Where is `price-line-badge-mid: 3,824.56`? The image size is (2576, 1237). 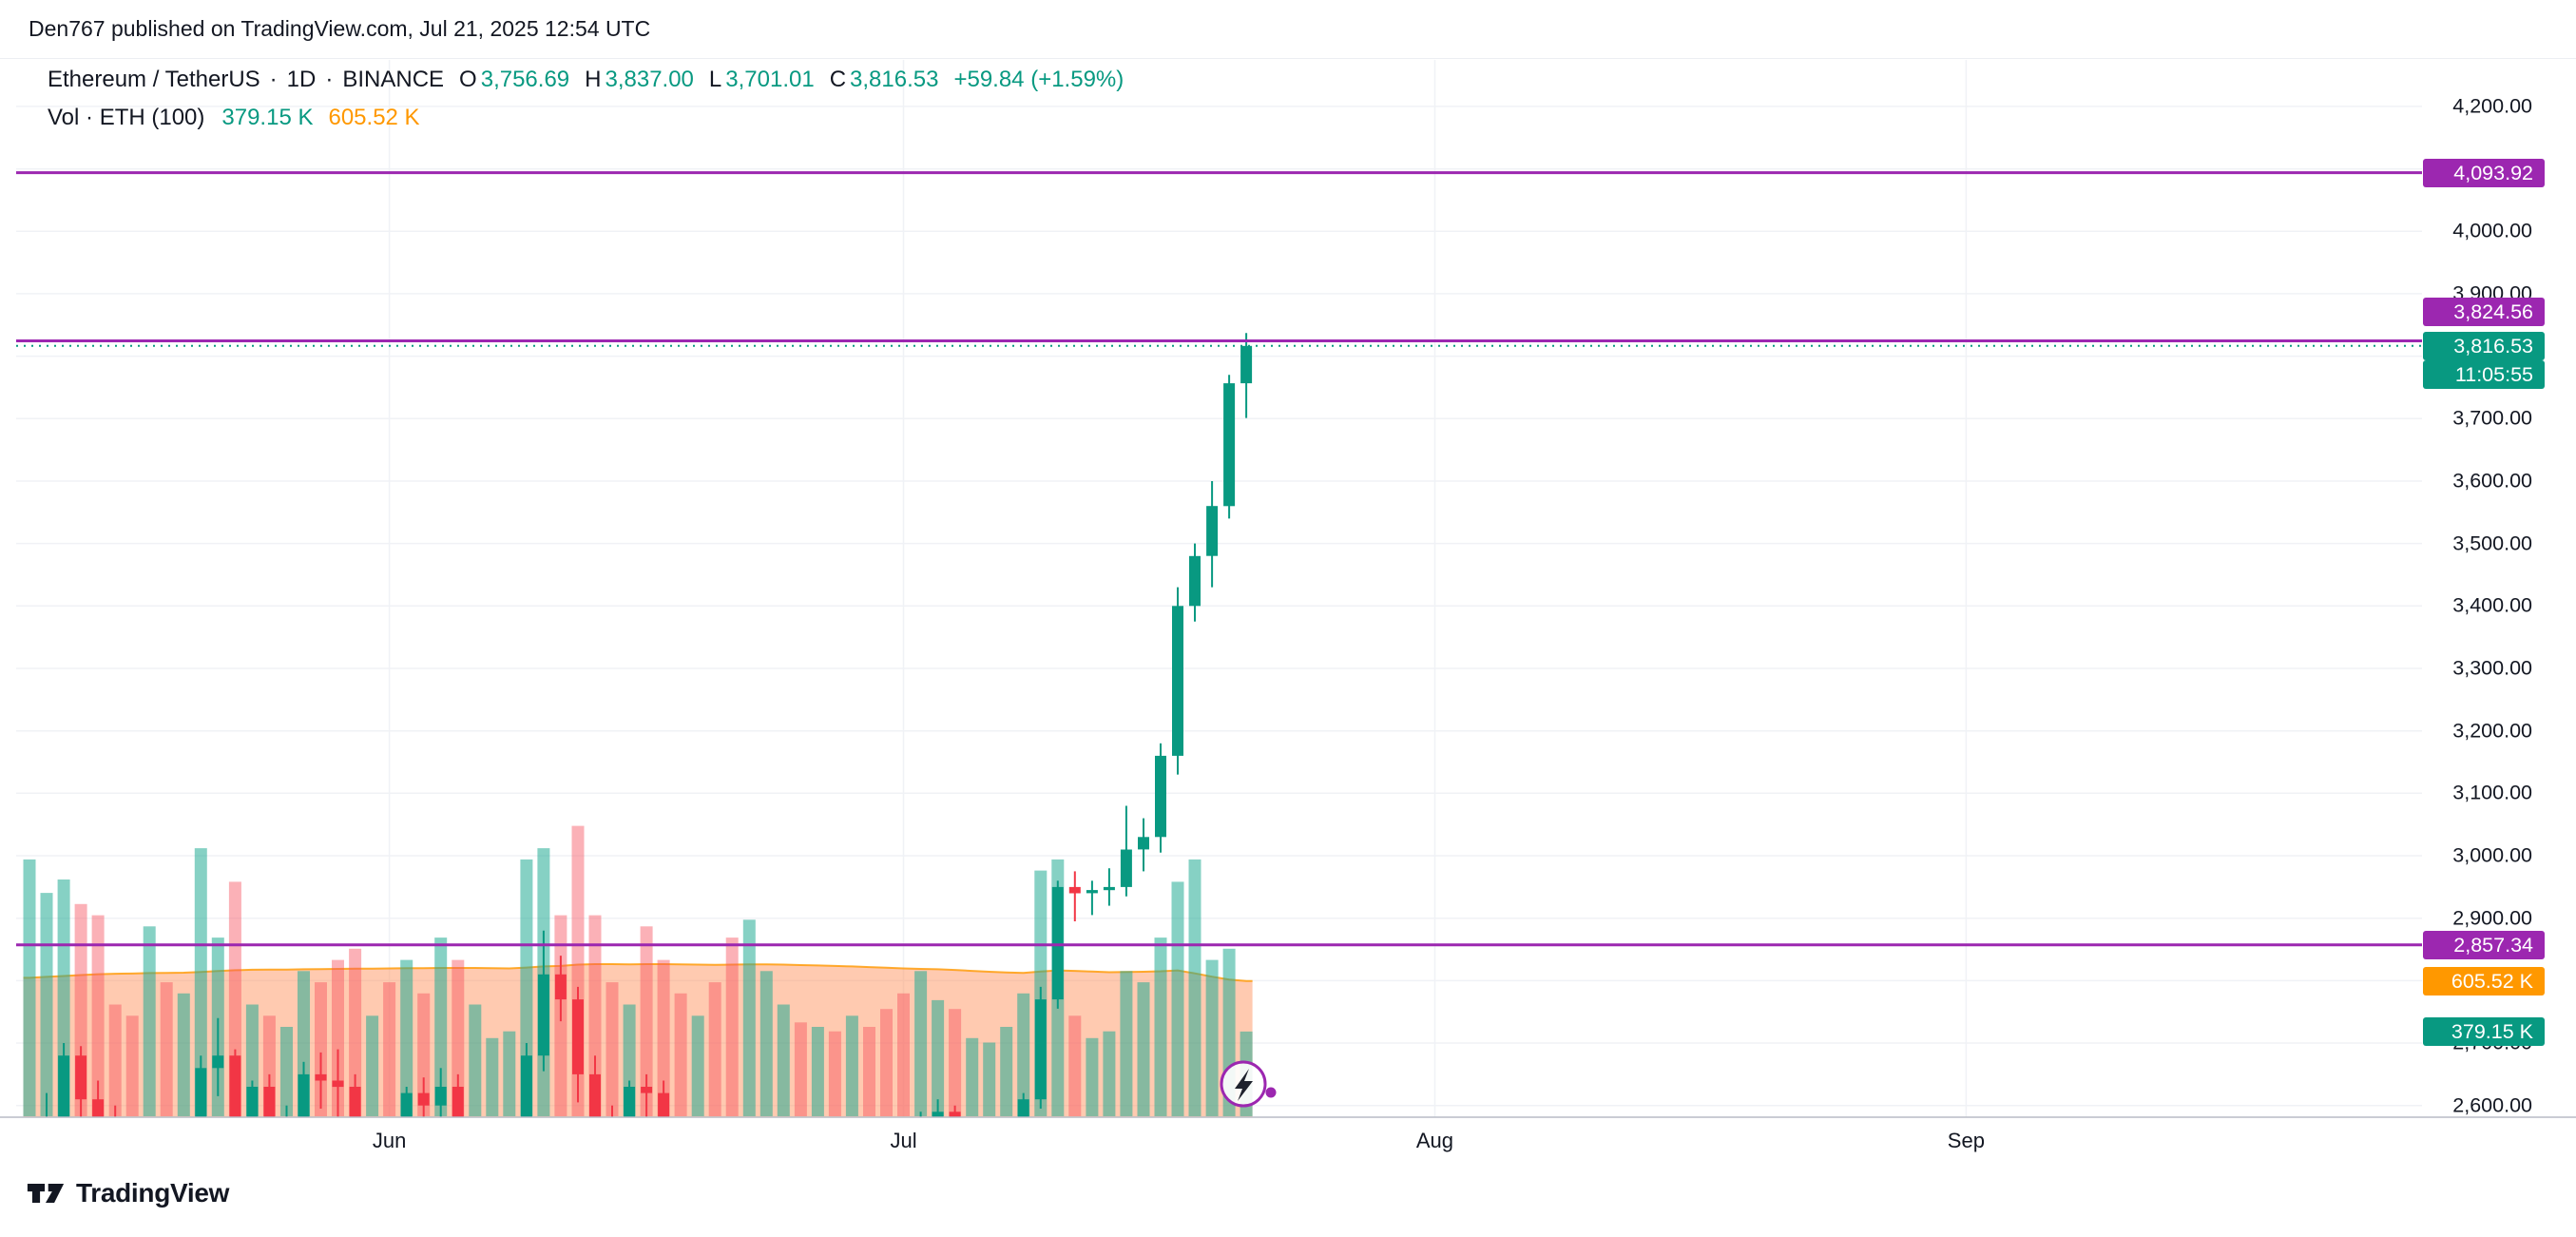
price-line-badge-mid: 3,824.56 is located at coordinates (2484, 312).